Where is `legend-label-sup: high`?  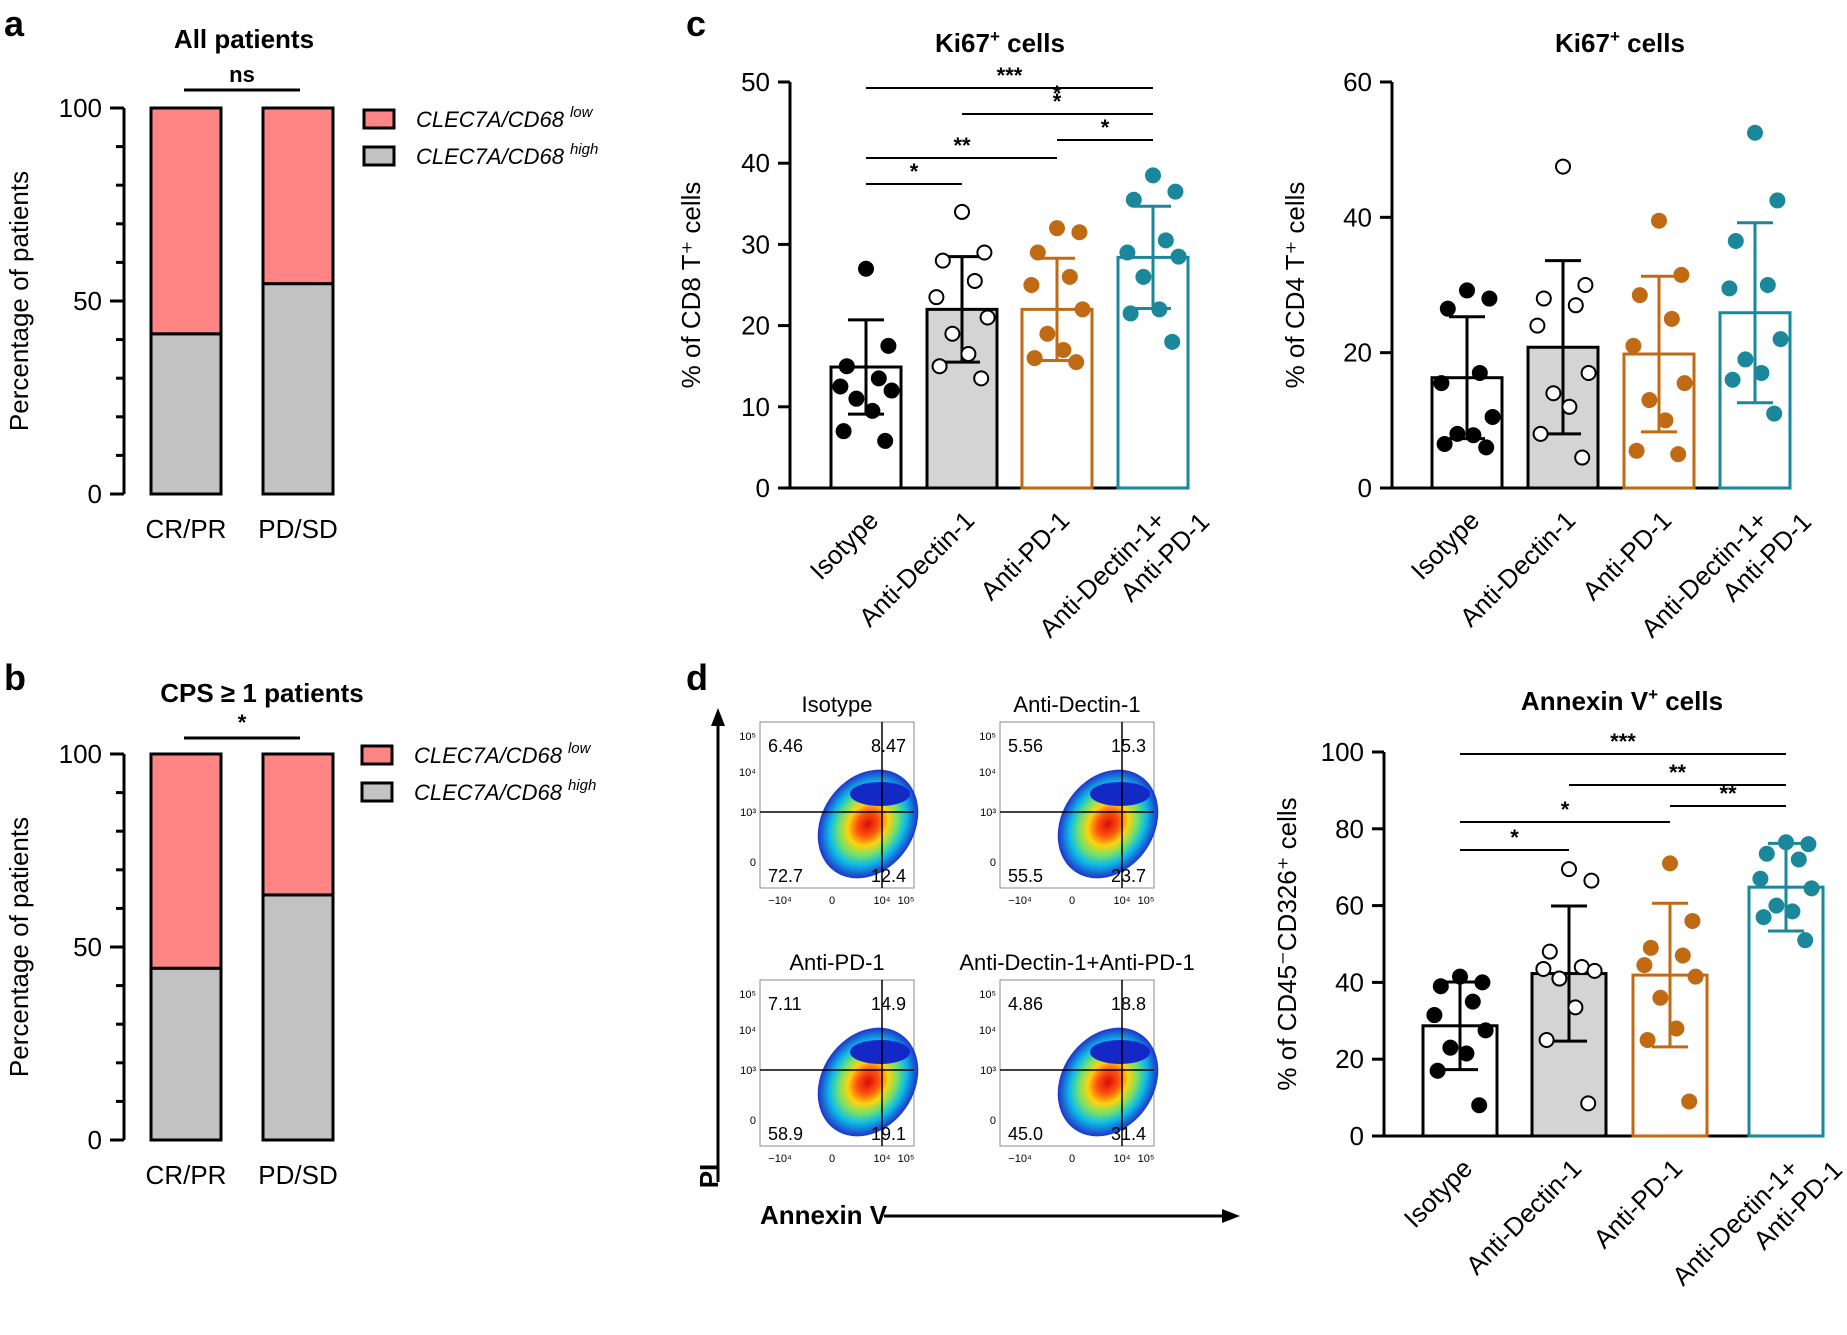 legend-label-sup: high is located at coordinates (584, 149).